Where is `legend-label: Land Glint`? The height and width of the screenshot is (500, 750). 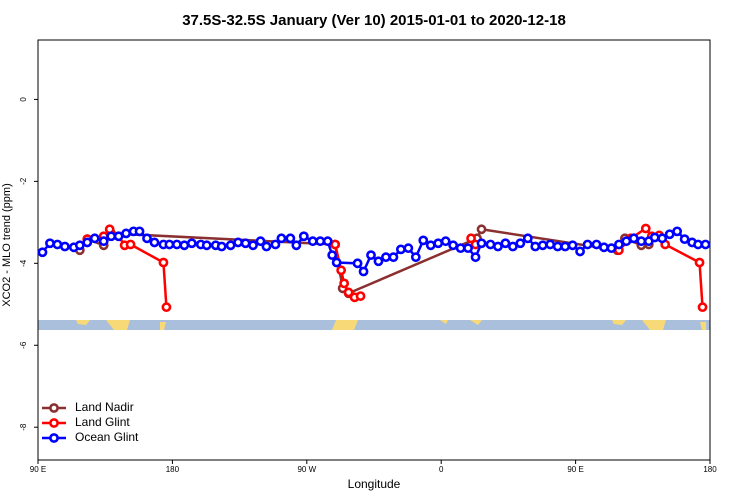
legend-label: Land Glint is located at coordinates (102, 422).